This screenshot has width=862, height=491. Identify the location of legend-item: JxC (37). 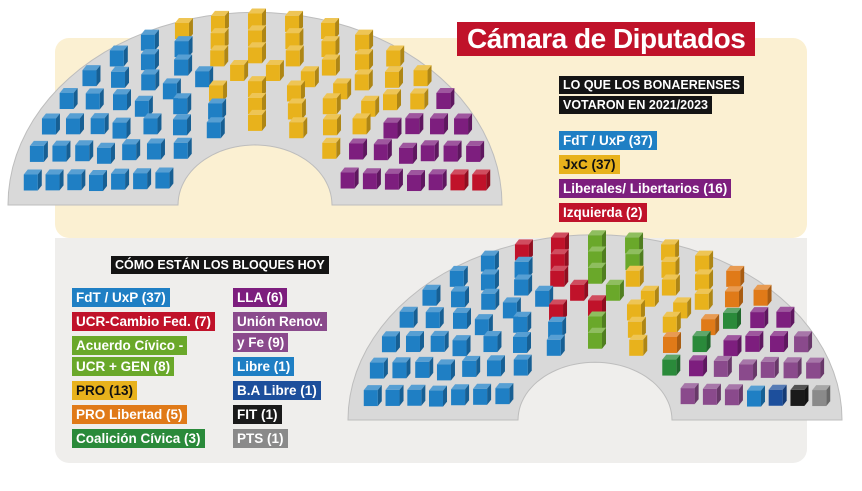
(589, 164).